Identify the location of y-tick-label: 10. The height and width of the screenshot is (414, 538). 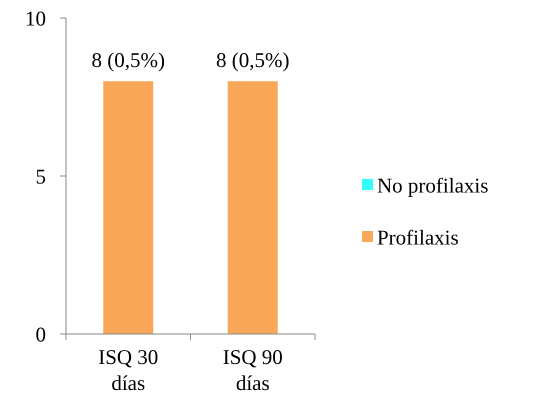
(35, 18).